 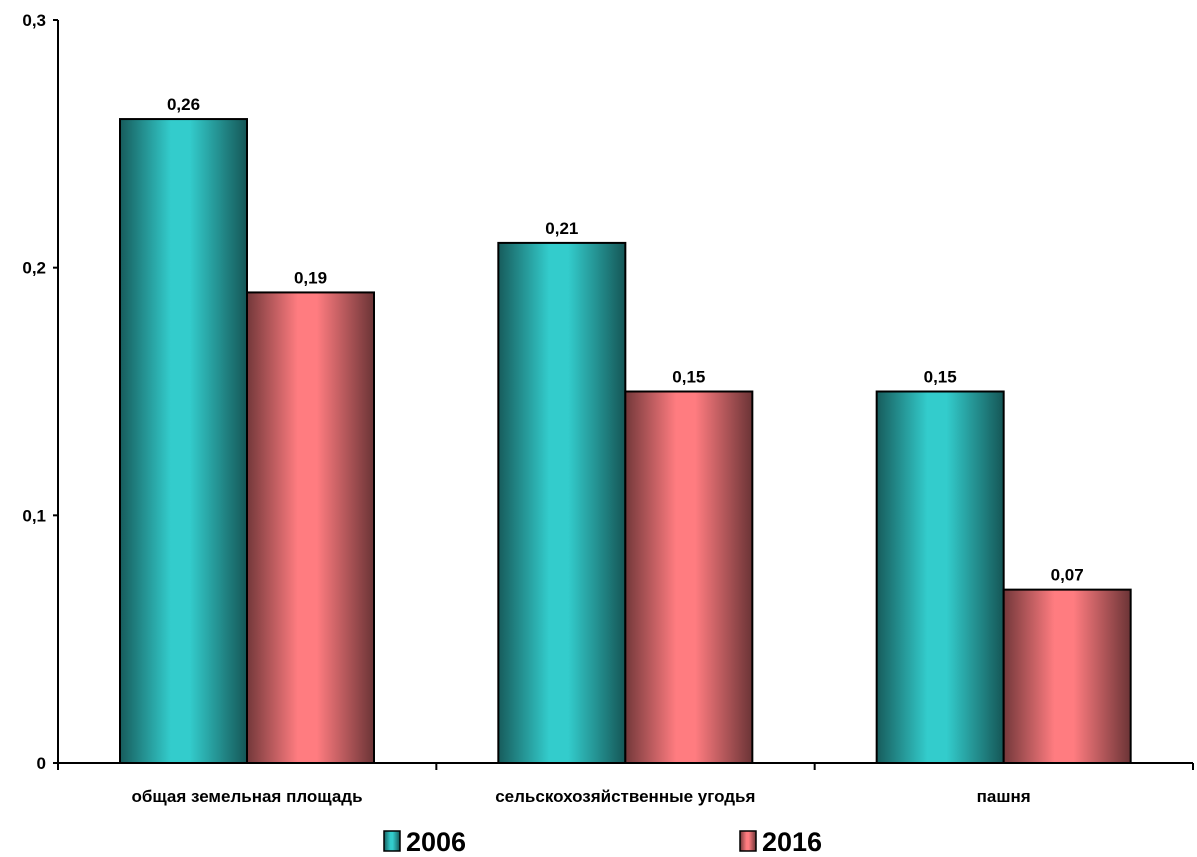 What do you see at coordinates (34, 268) in the screenshot?
I see `y-tick-label: 0,2` at bounding box center [34, 268].